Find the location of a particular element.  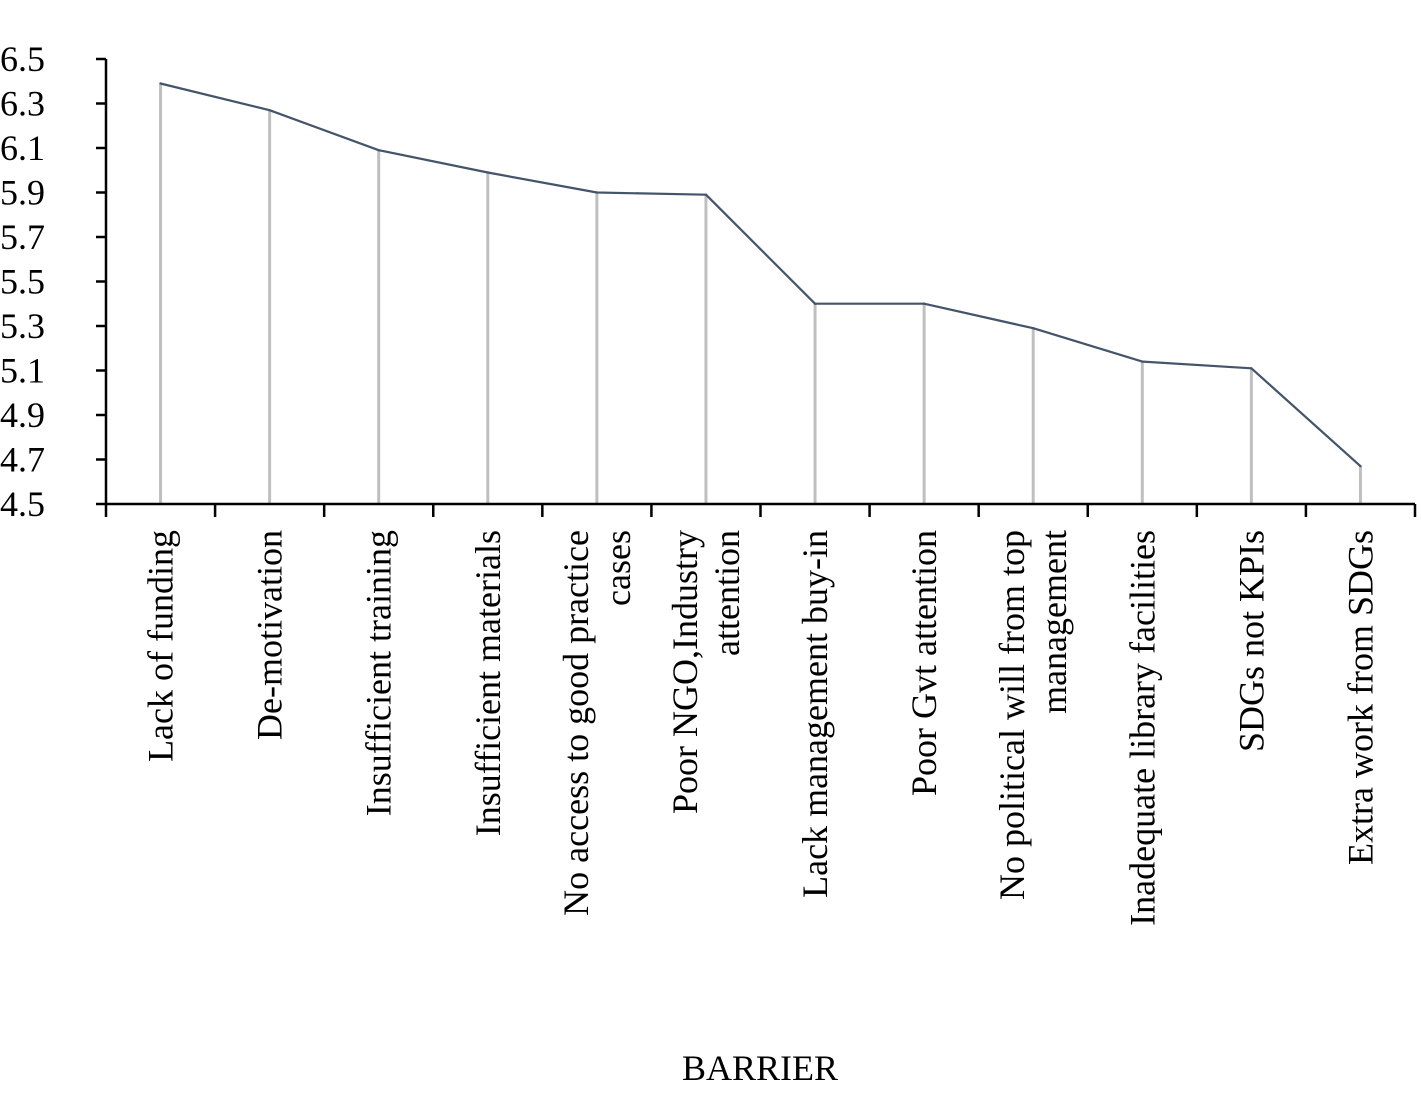

x-axis-title: BARRIER is located at coordinates (760, 1068).